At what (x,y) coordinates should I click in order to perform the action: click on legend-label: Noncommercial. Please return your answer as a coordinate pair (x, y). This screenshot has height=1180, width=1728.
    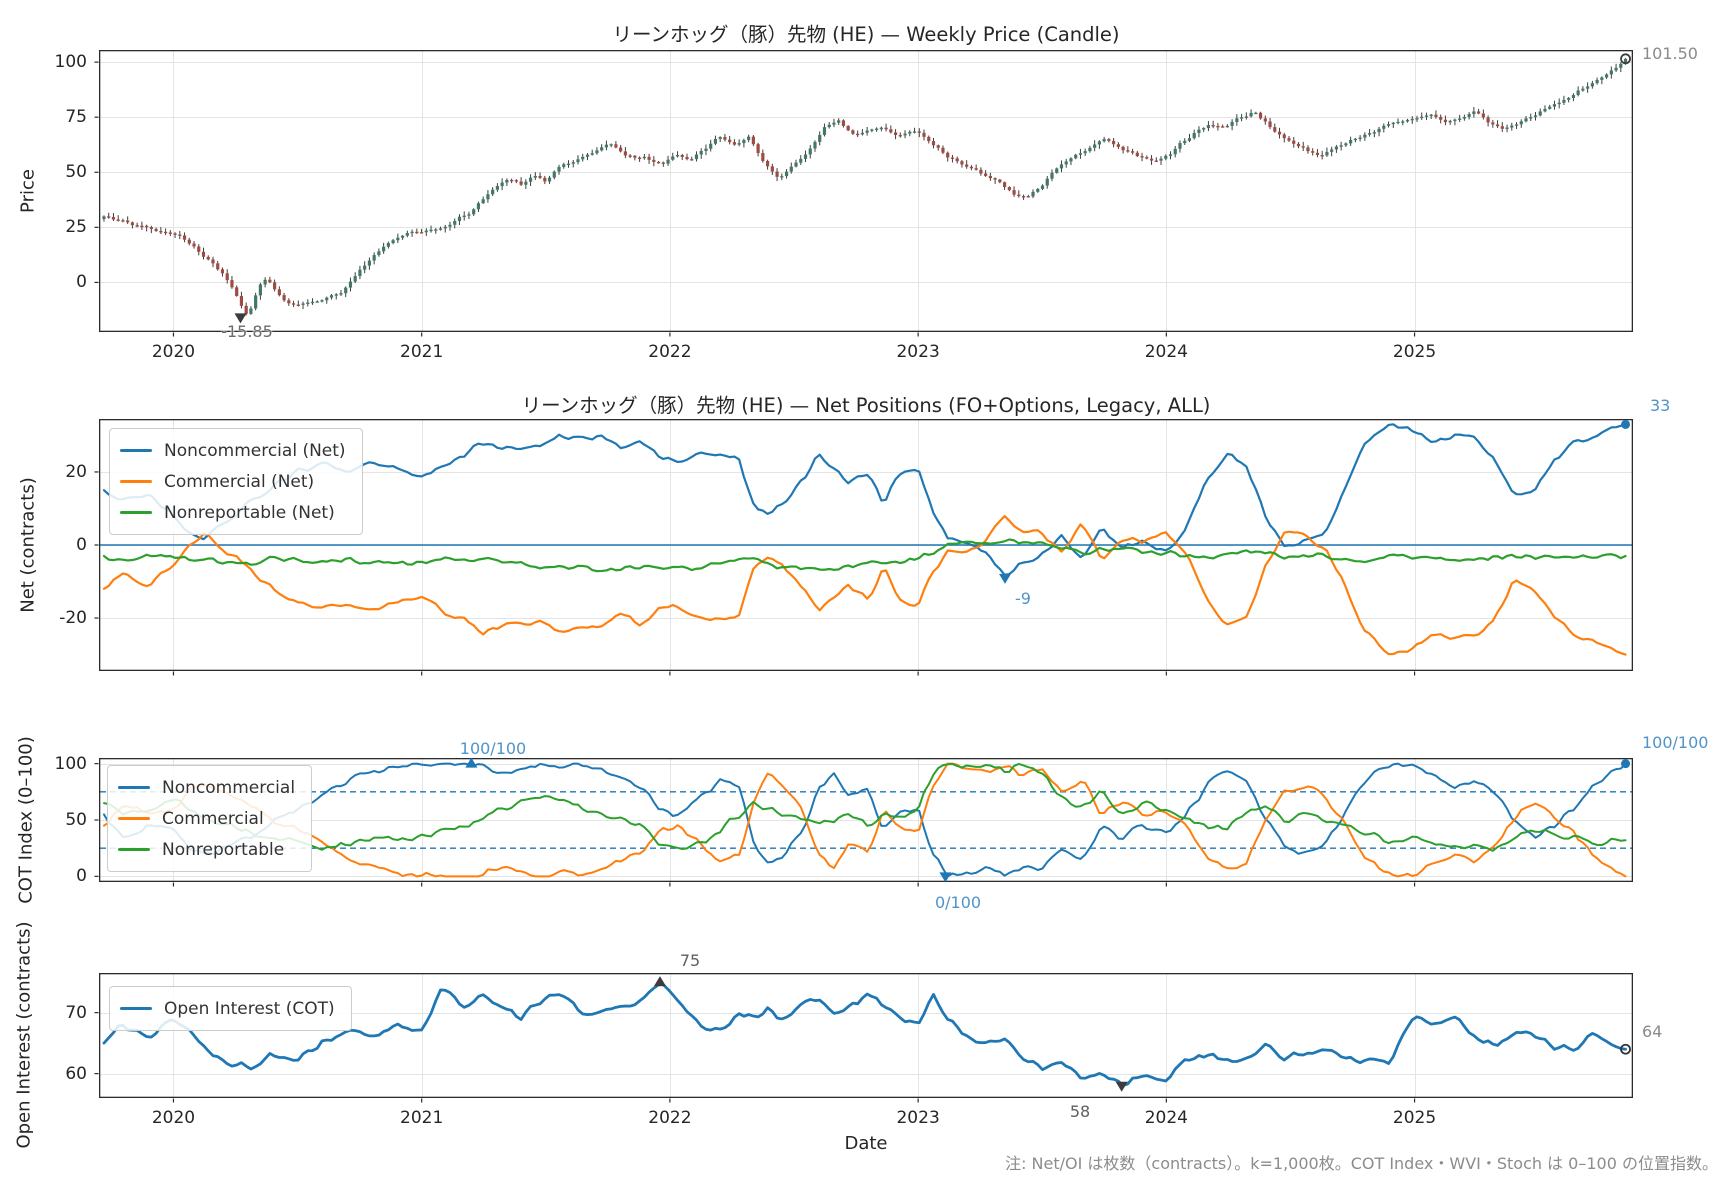
    Looking at the image, I should click on (229, 787).